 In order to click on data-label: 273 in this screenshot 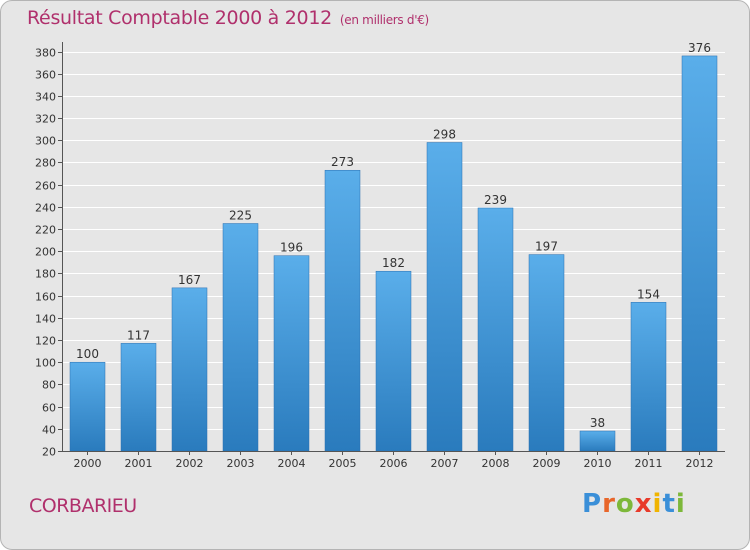, I will do `click(342, 162)`.